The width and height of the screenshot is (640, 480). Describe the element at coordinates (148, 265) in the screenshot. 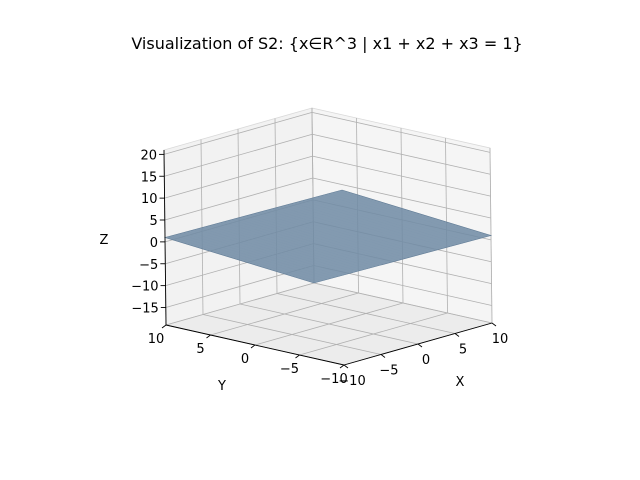

I see `z-tick-label: −5` at that location.